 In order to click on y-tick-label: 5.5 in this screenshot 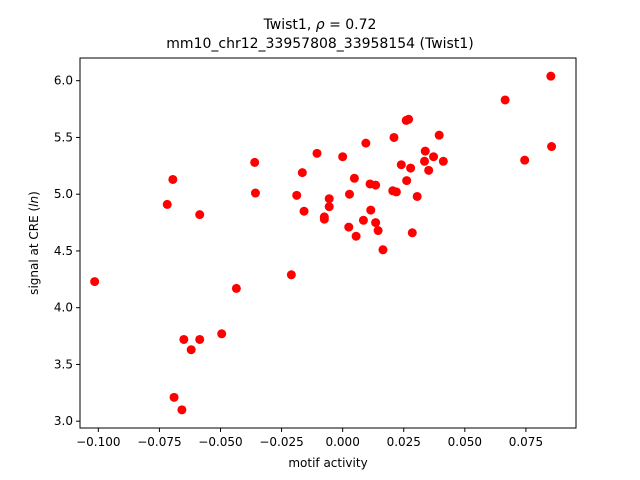, I will do `click(63, 137)`.